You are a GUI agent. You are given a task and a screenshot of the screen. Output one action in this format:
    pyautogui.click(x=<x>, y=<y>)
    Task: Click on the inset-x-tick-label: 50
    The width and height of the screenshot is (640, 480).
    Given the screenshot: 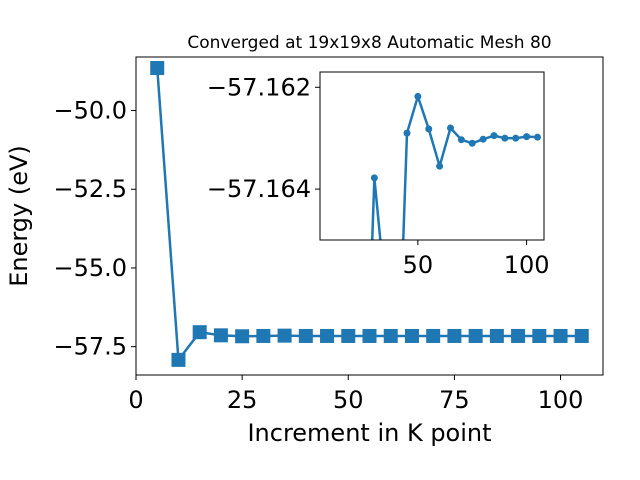 What is the action you would take?
    pyautogui.click(x=418, y=265)
    